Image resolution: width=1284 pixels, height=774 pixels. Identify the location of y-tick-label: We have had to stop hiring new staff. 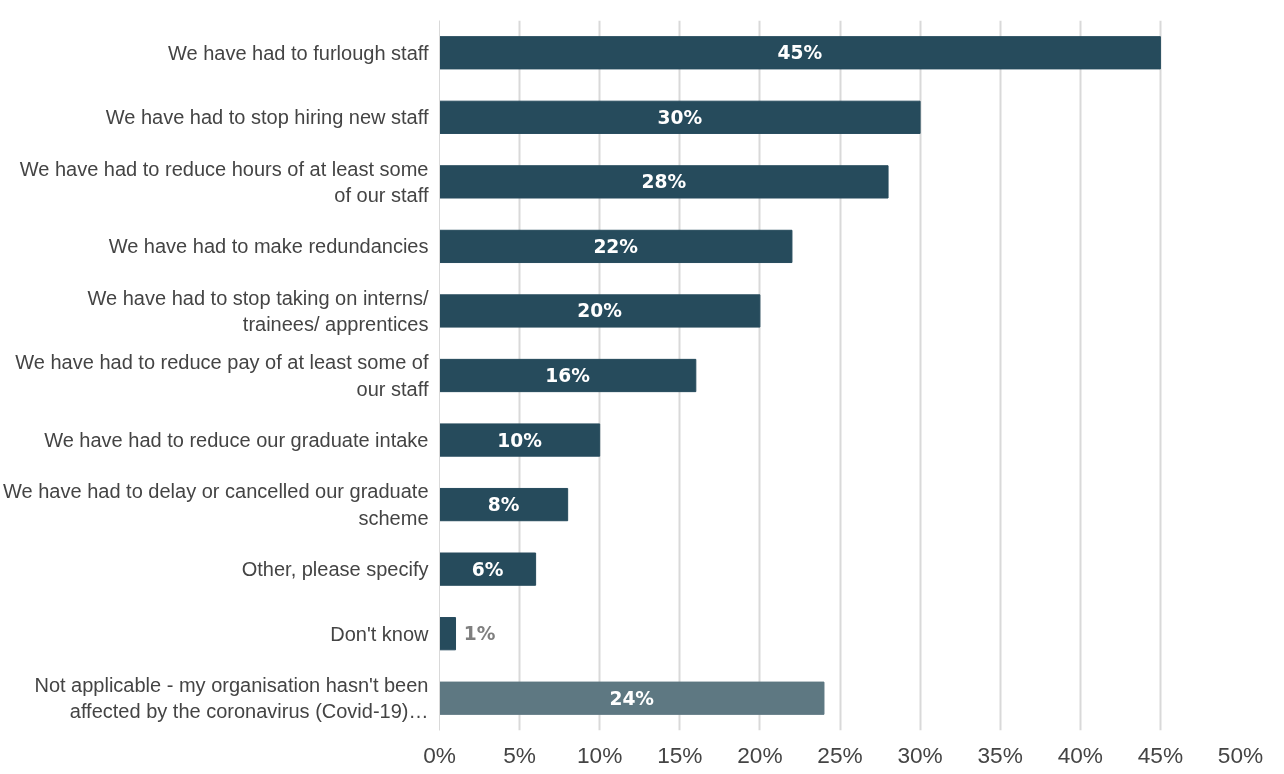
(267, 117).